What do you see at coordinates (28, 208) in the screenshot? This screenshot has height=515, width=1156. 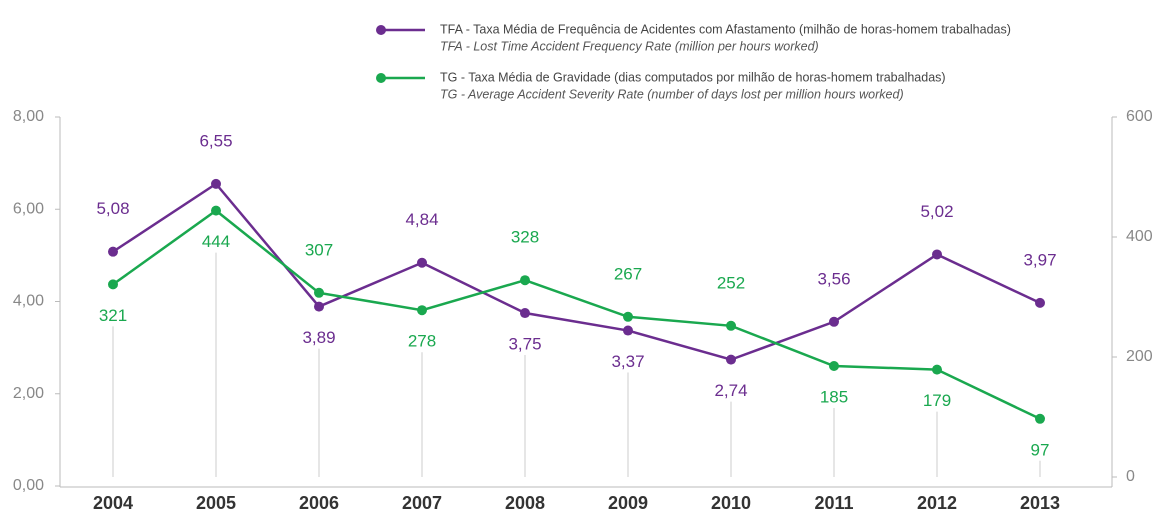 I see `y-tick-label: 6,00` at bounding box center [28, 208].